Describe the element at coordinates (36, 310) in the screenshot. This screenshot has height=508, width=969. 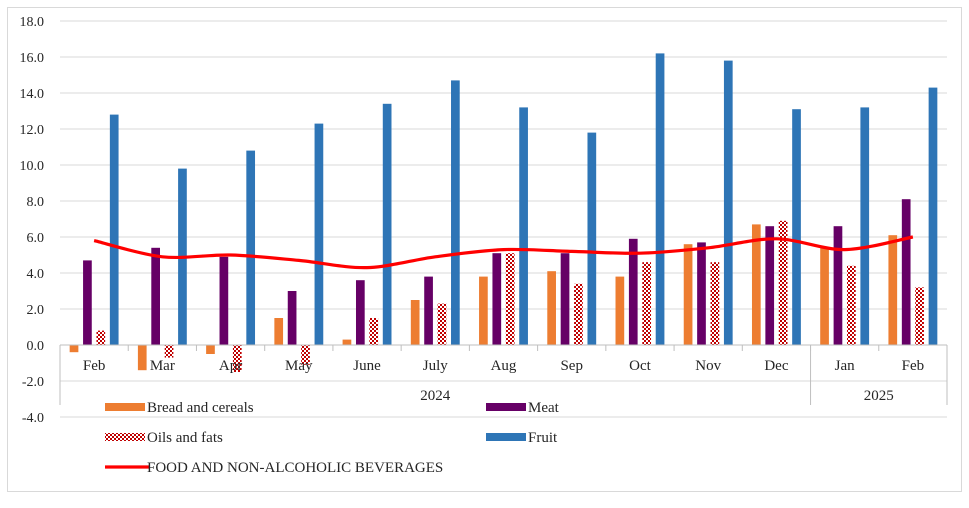
I see `y-tick-label: 2.0` at that location.